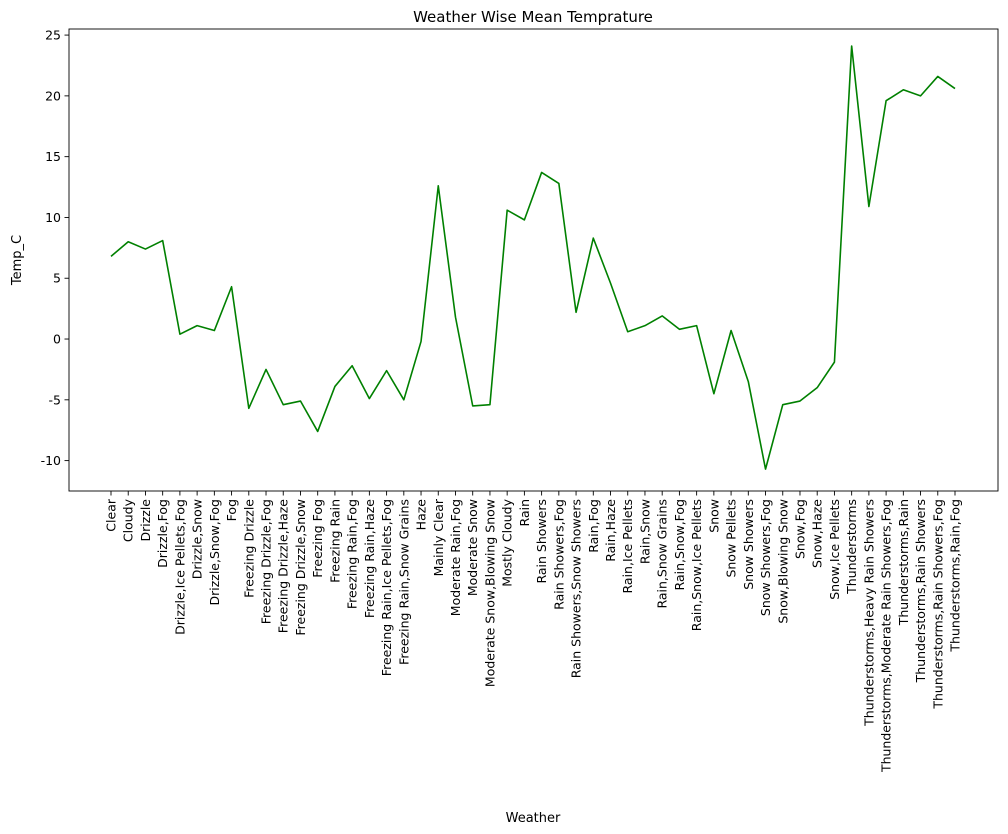 Image resolution: width=1008 pixels, height=834 pixels. What do you see at coordinates (713, 516) in the screenshot?
I see `x-tick-label: Snow` at bounding box center [713, 516].